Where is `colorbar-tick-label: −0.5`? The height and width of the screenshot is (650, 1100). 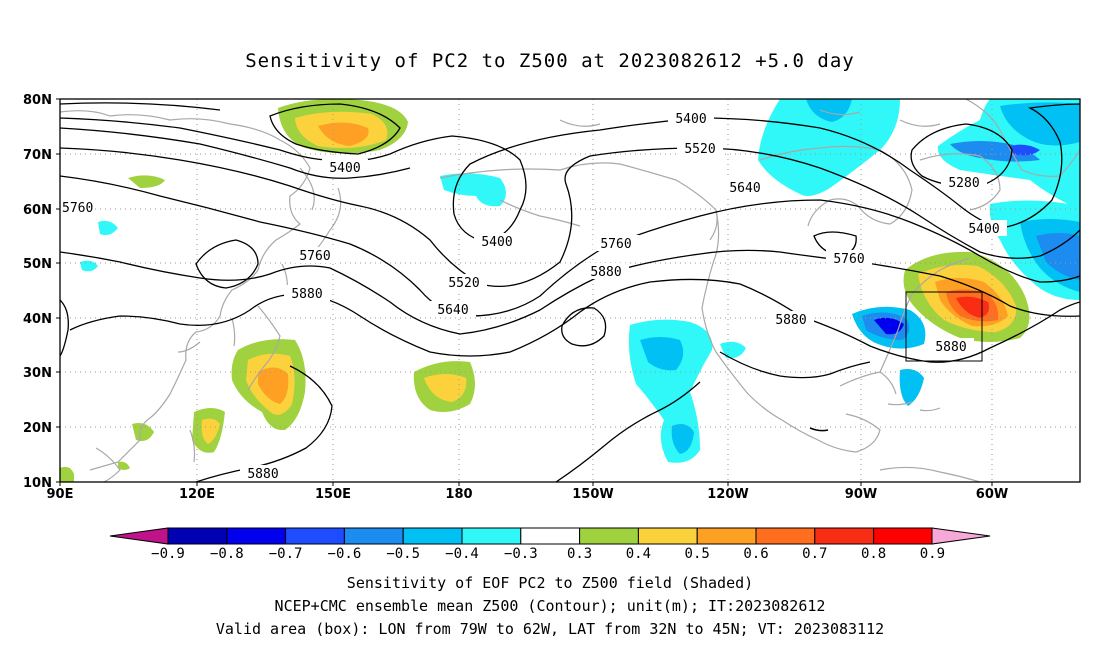
colorbar-tick-label: −0.5 is located at coordinates (403, 554).